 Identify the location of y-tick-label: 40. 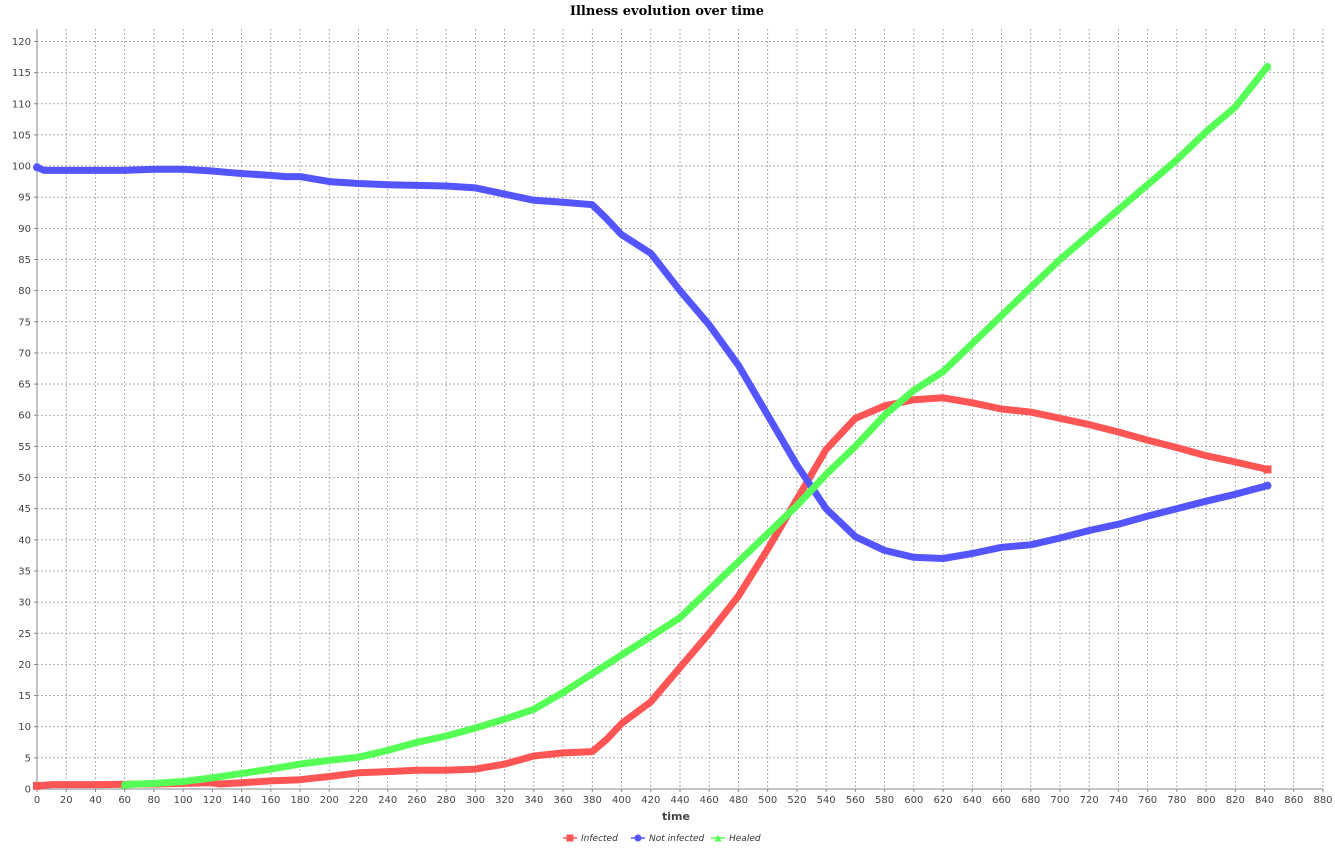
(24, 540).